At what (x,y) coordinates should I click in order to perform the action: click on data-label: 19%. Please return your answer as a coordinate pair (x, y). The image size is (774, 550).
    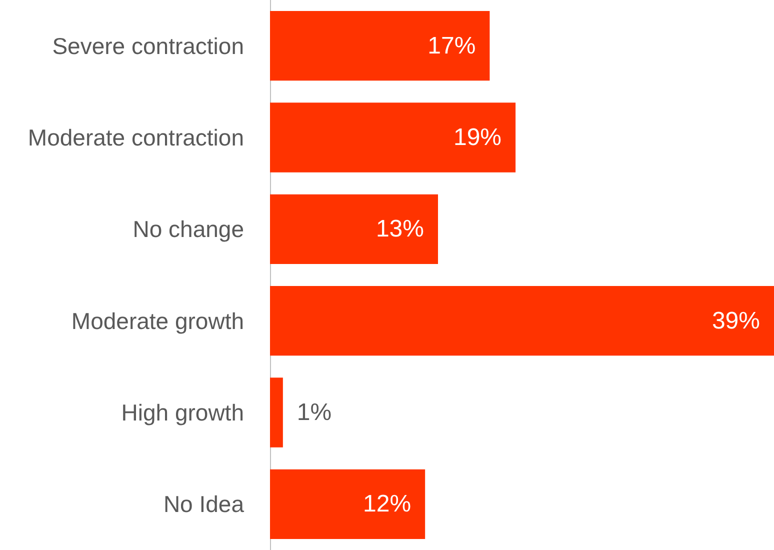
    Looking at the image, I should click on (477, 137).